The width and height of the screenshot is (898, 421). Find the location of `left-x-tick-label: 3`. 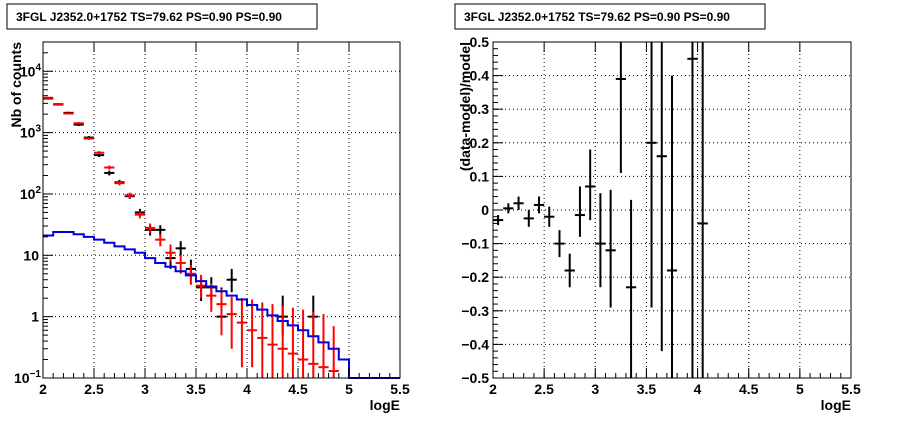

left-x-tick-label: 3 is located at coordinates (145, 389).